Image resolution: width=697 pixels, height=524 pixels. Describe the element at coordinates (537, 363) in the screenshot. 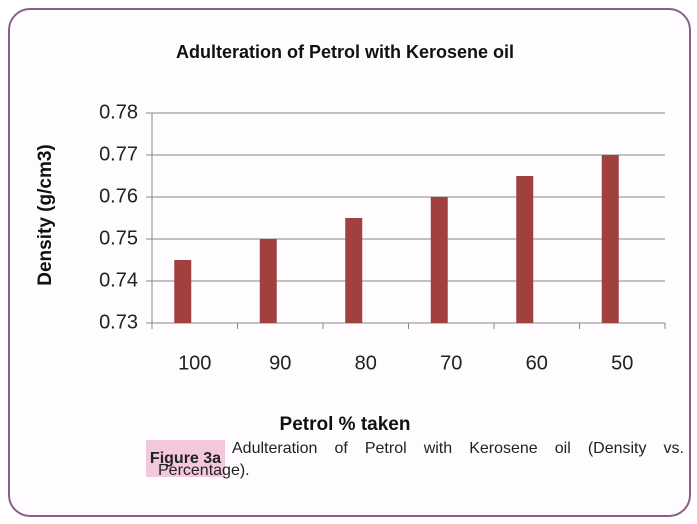

I see `x-tick-label: 60` at that location.